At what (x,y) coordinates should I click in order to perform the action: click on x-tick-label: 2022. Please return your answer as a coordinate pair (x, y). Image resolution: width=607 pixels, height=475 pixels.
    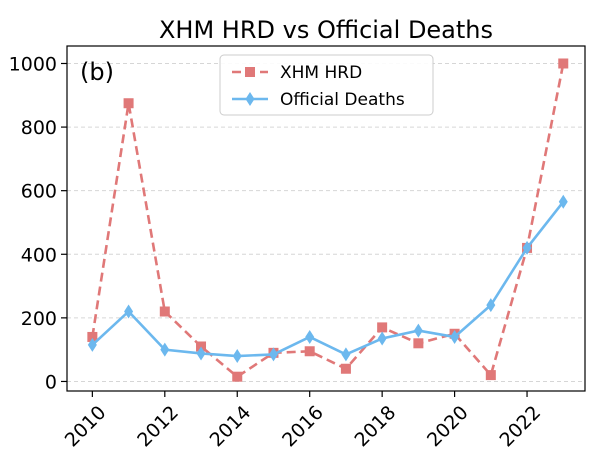
    Looking at the image, I should click on (520, 427).